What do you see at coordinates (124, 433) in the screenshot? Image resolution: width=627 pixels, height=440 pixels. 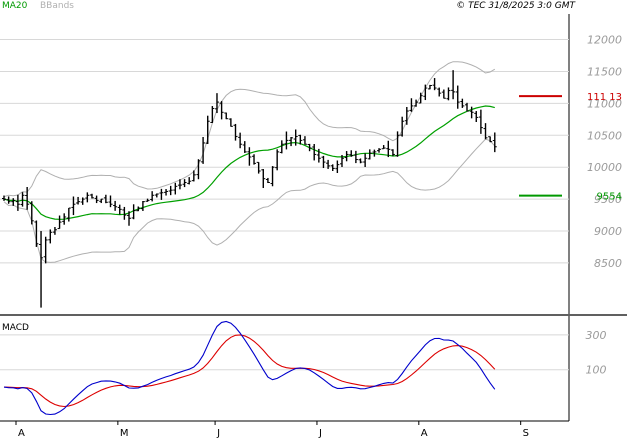 I see `x-month-label: M` at bounding box center [124, 433].